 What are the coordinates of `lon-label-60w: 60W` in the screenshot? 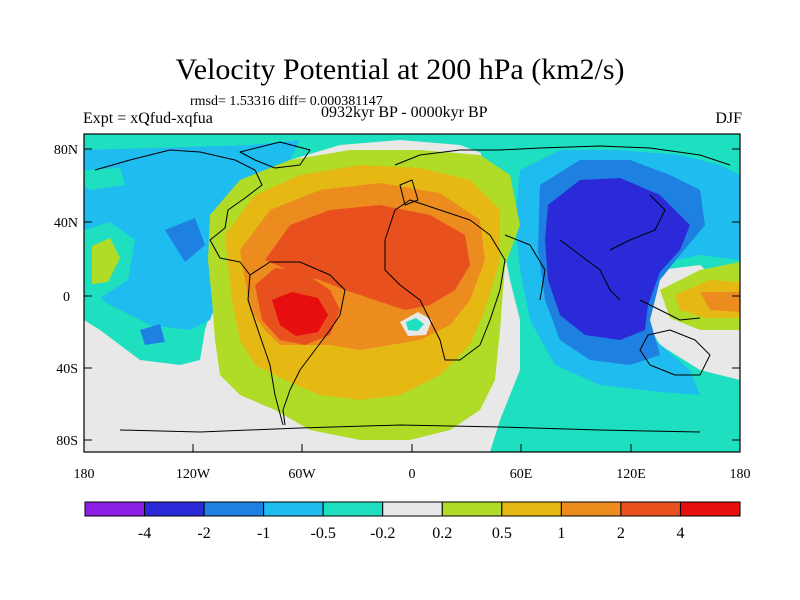 It's located at (302, 474).